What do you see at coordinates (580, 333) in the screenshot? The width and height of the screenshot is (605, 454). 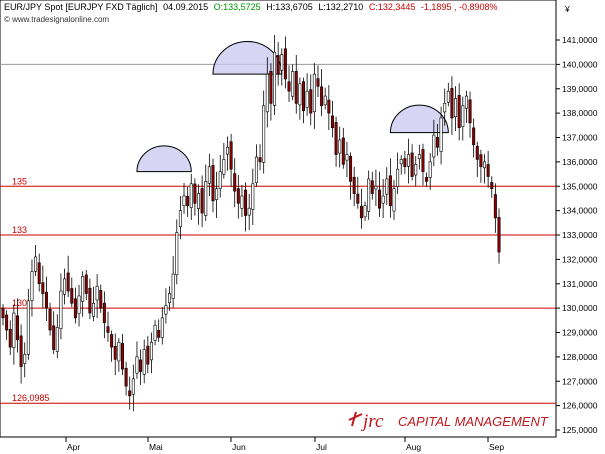 I see `y-tick-label: 129,0000` at bounding box center [580, 333].